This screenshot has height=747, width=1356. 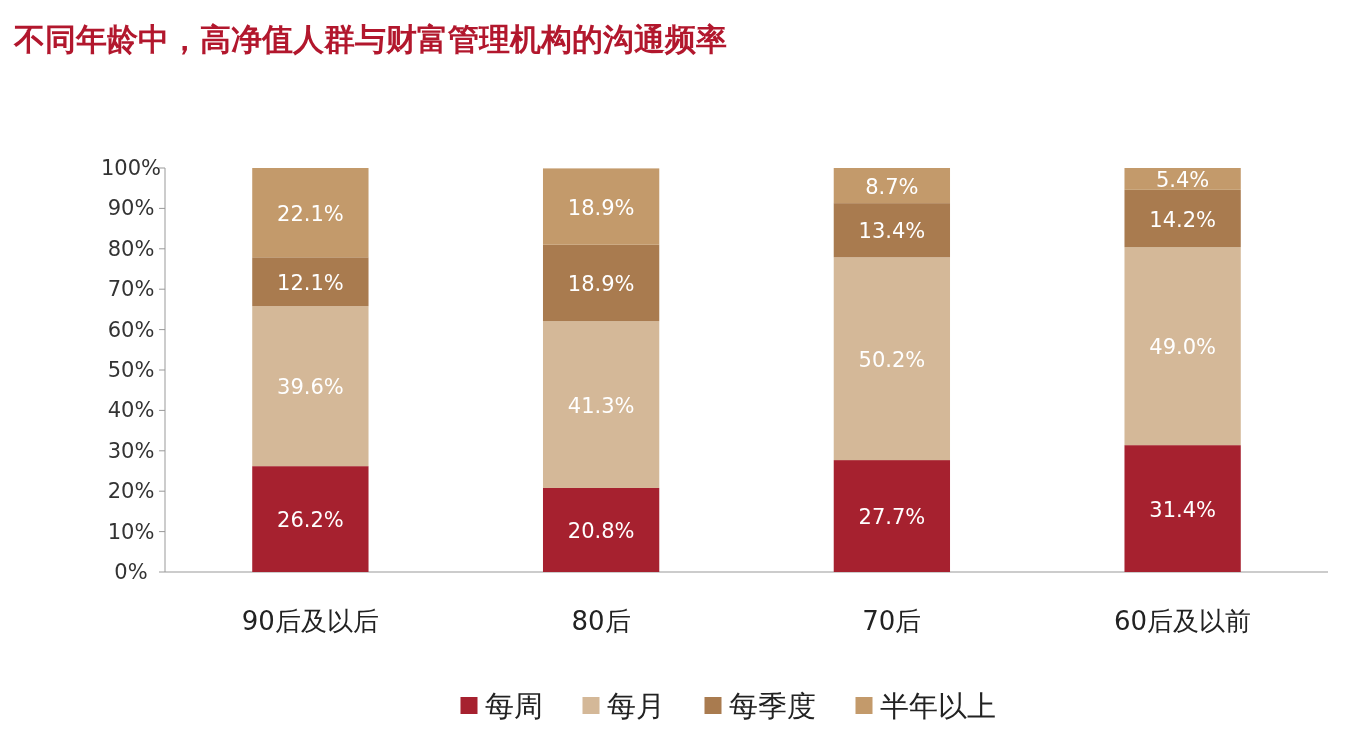 I want to click on y-tick-label: 80%, so click(x=131, y=248).